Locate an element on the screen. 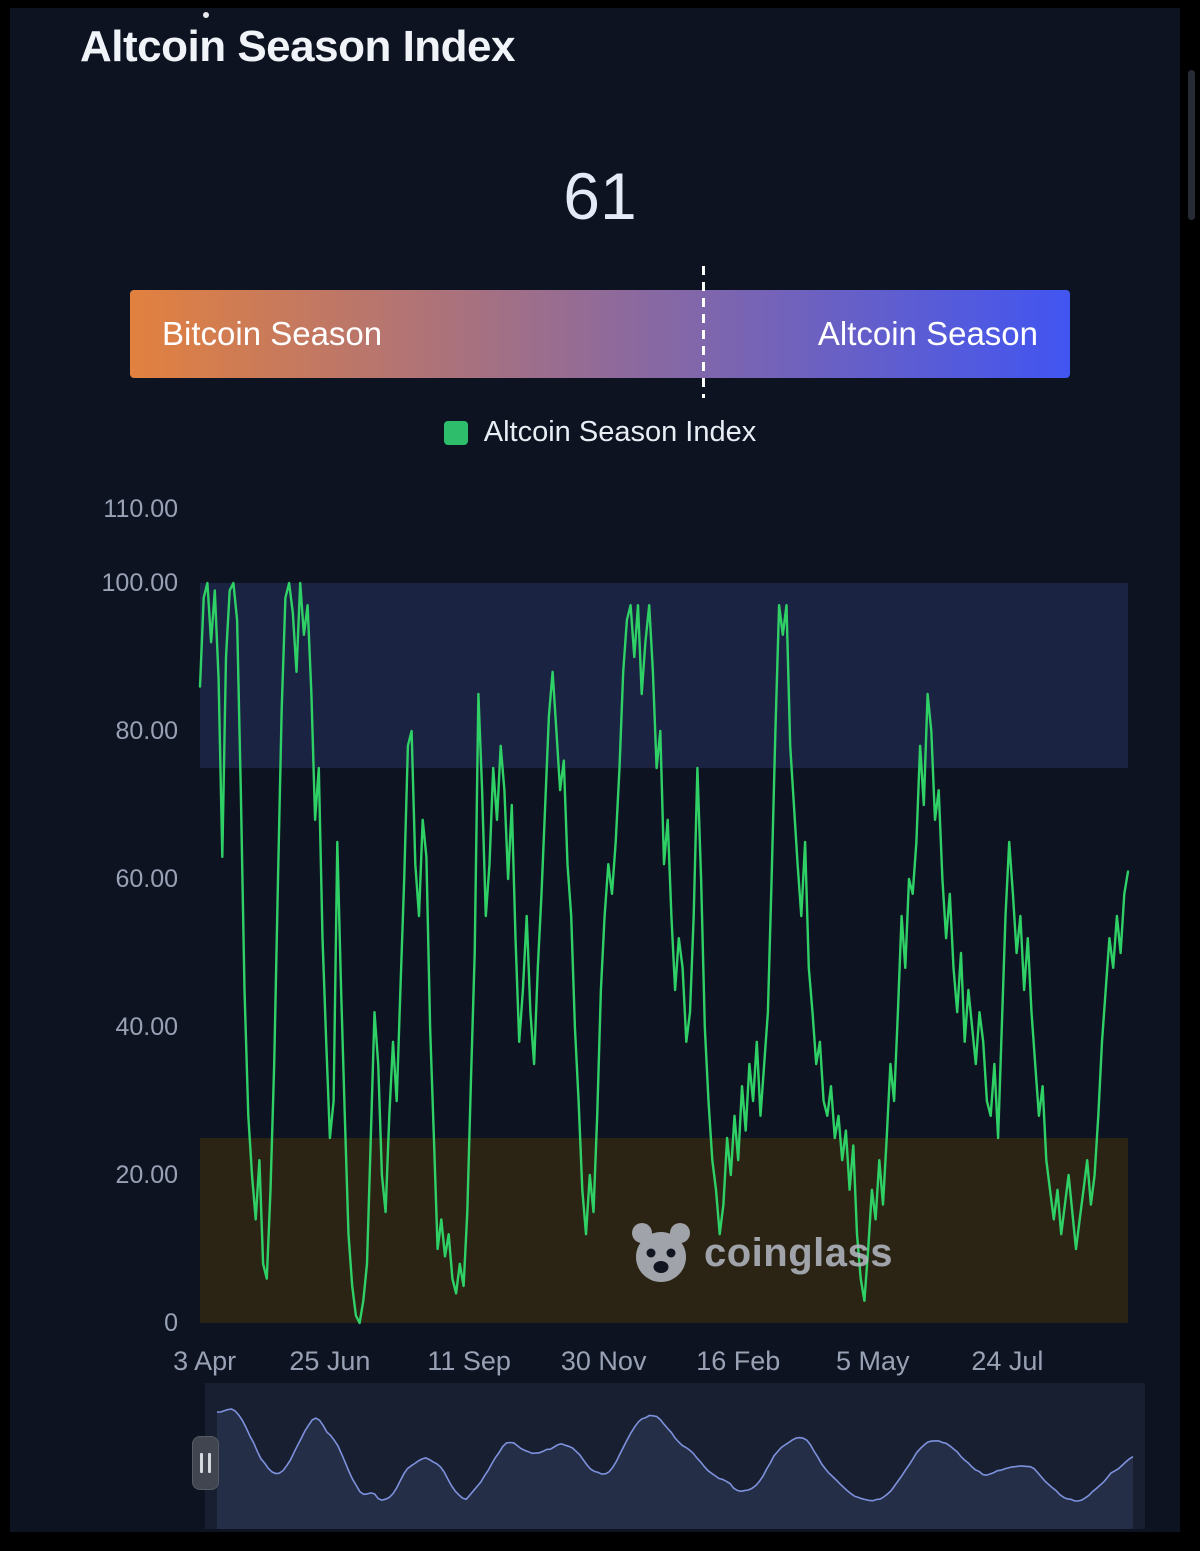 This screenshot has width=1200, height=1551. gauge-gradient-bar: Bitcoin Season Altcoin Season is located at coordinates (600, 334).